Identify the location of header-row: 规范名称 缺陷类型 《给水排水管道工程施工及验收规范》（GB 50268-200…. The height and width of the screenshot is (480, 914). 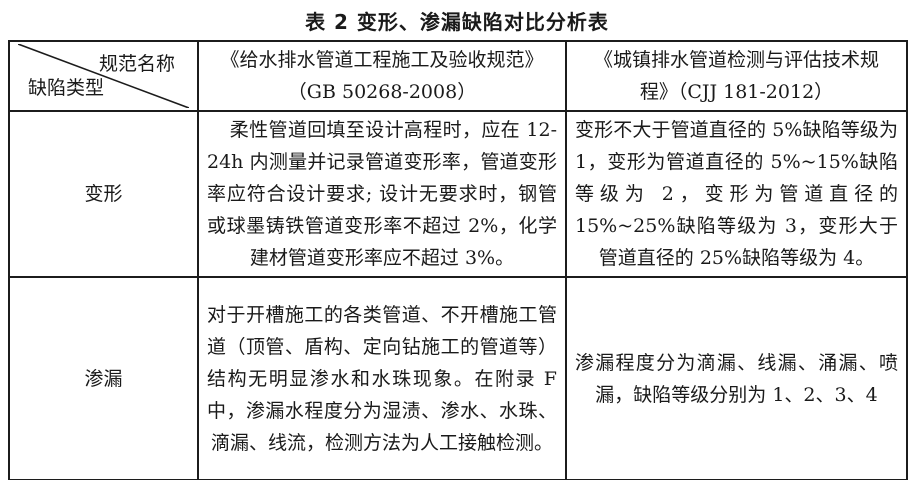
(458, 76).